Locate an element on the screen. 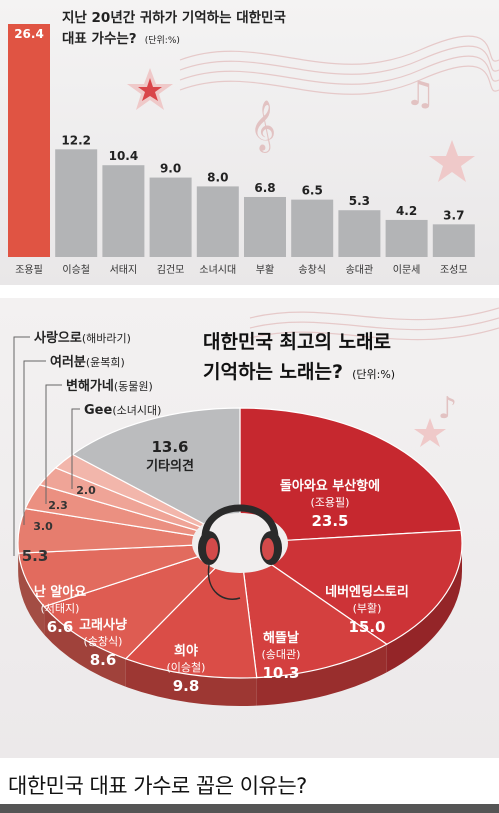 The image size is (499, 813). pie-slice-value-label: 23.5 is located at coordinates (329, 521).